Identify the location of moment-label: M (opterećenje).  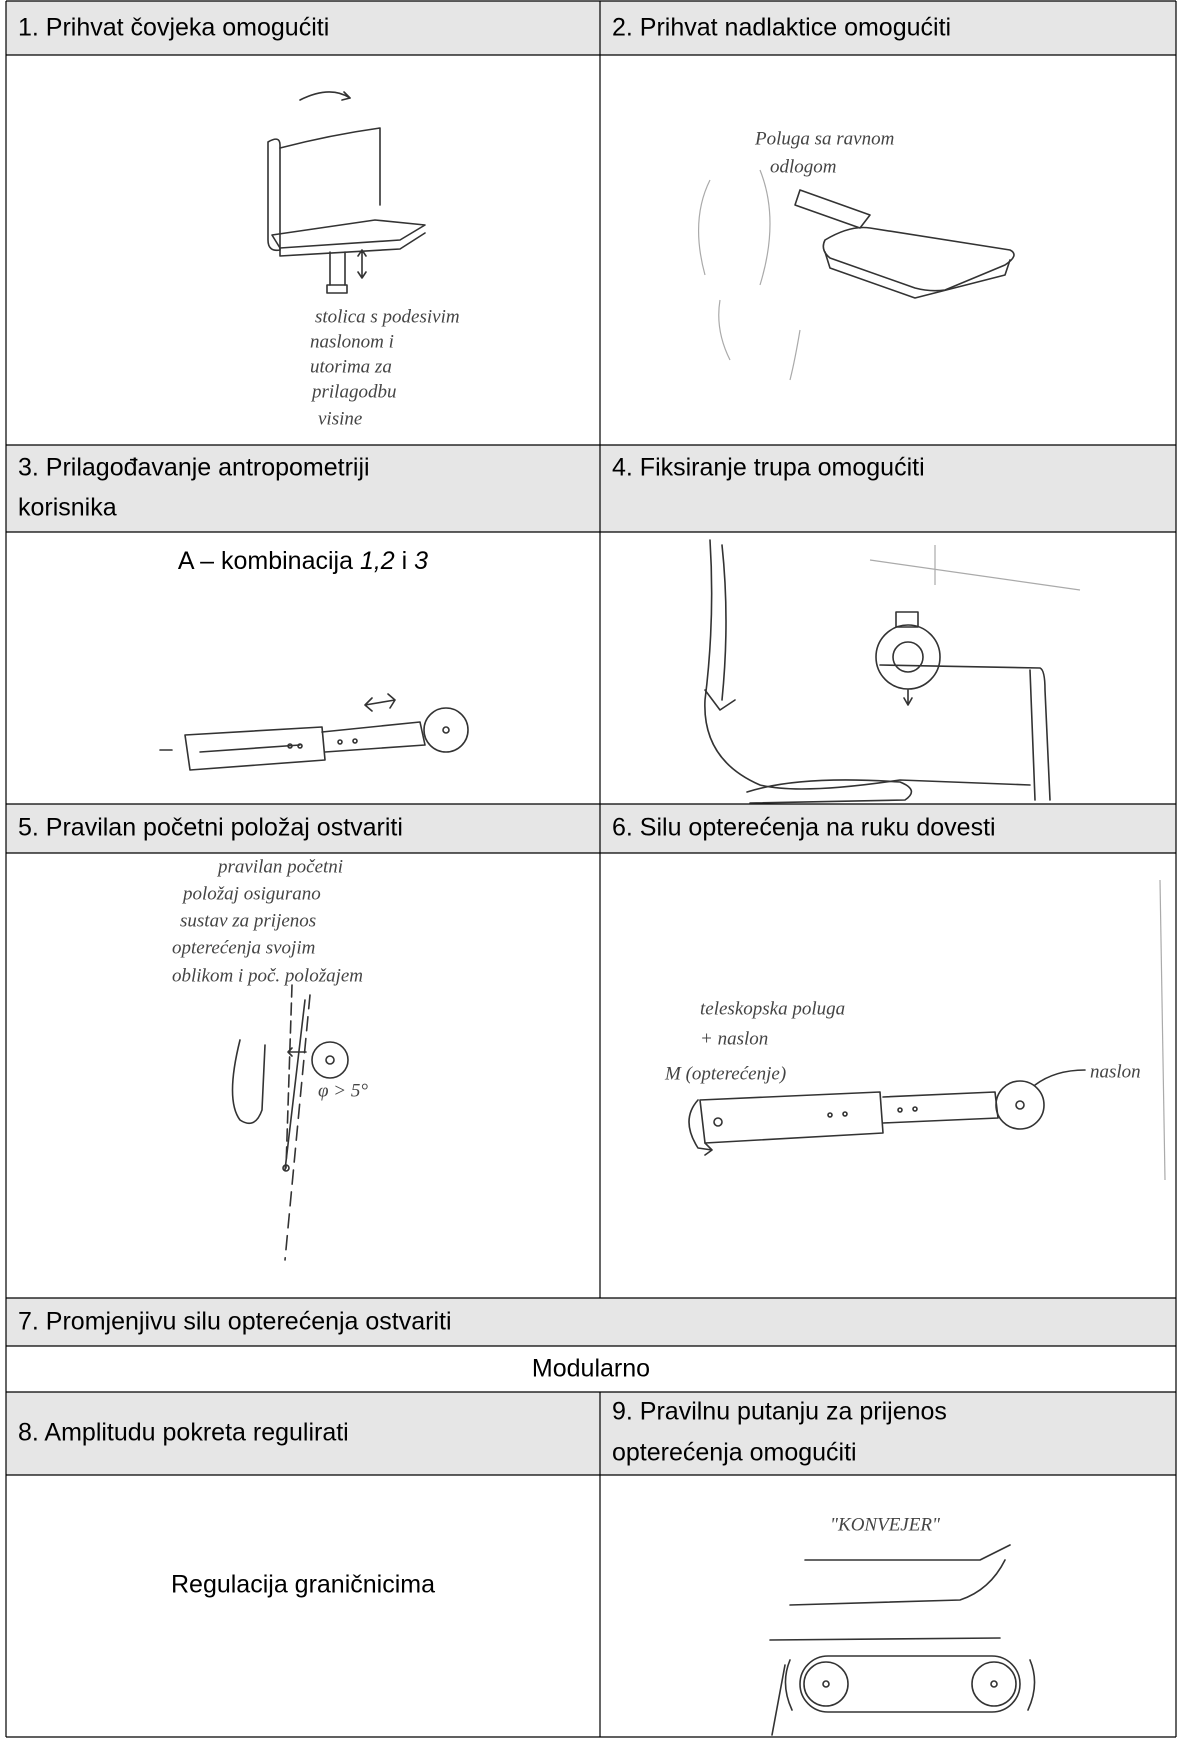
(725, 1073).